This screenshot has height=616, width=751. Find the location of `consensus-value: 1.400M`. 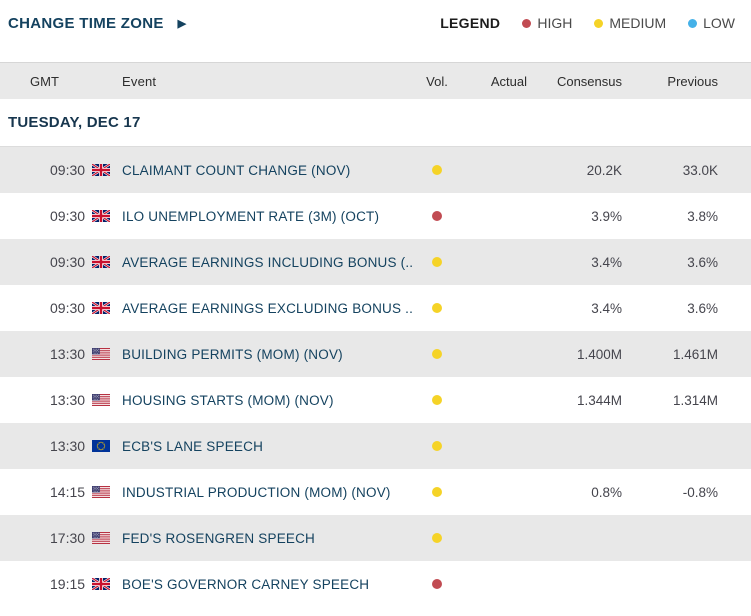

consensus-value: 1.400M is located at coordinates (599, 354).